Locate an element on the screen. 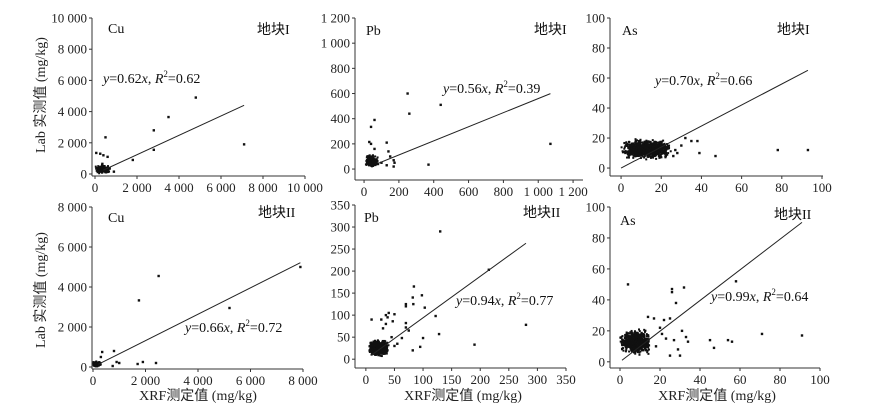 The image size is (889, 407). x-tick-label: 200 is located at coordinates (399, 191).